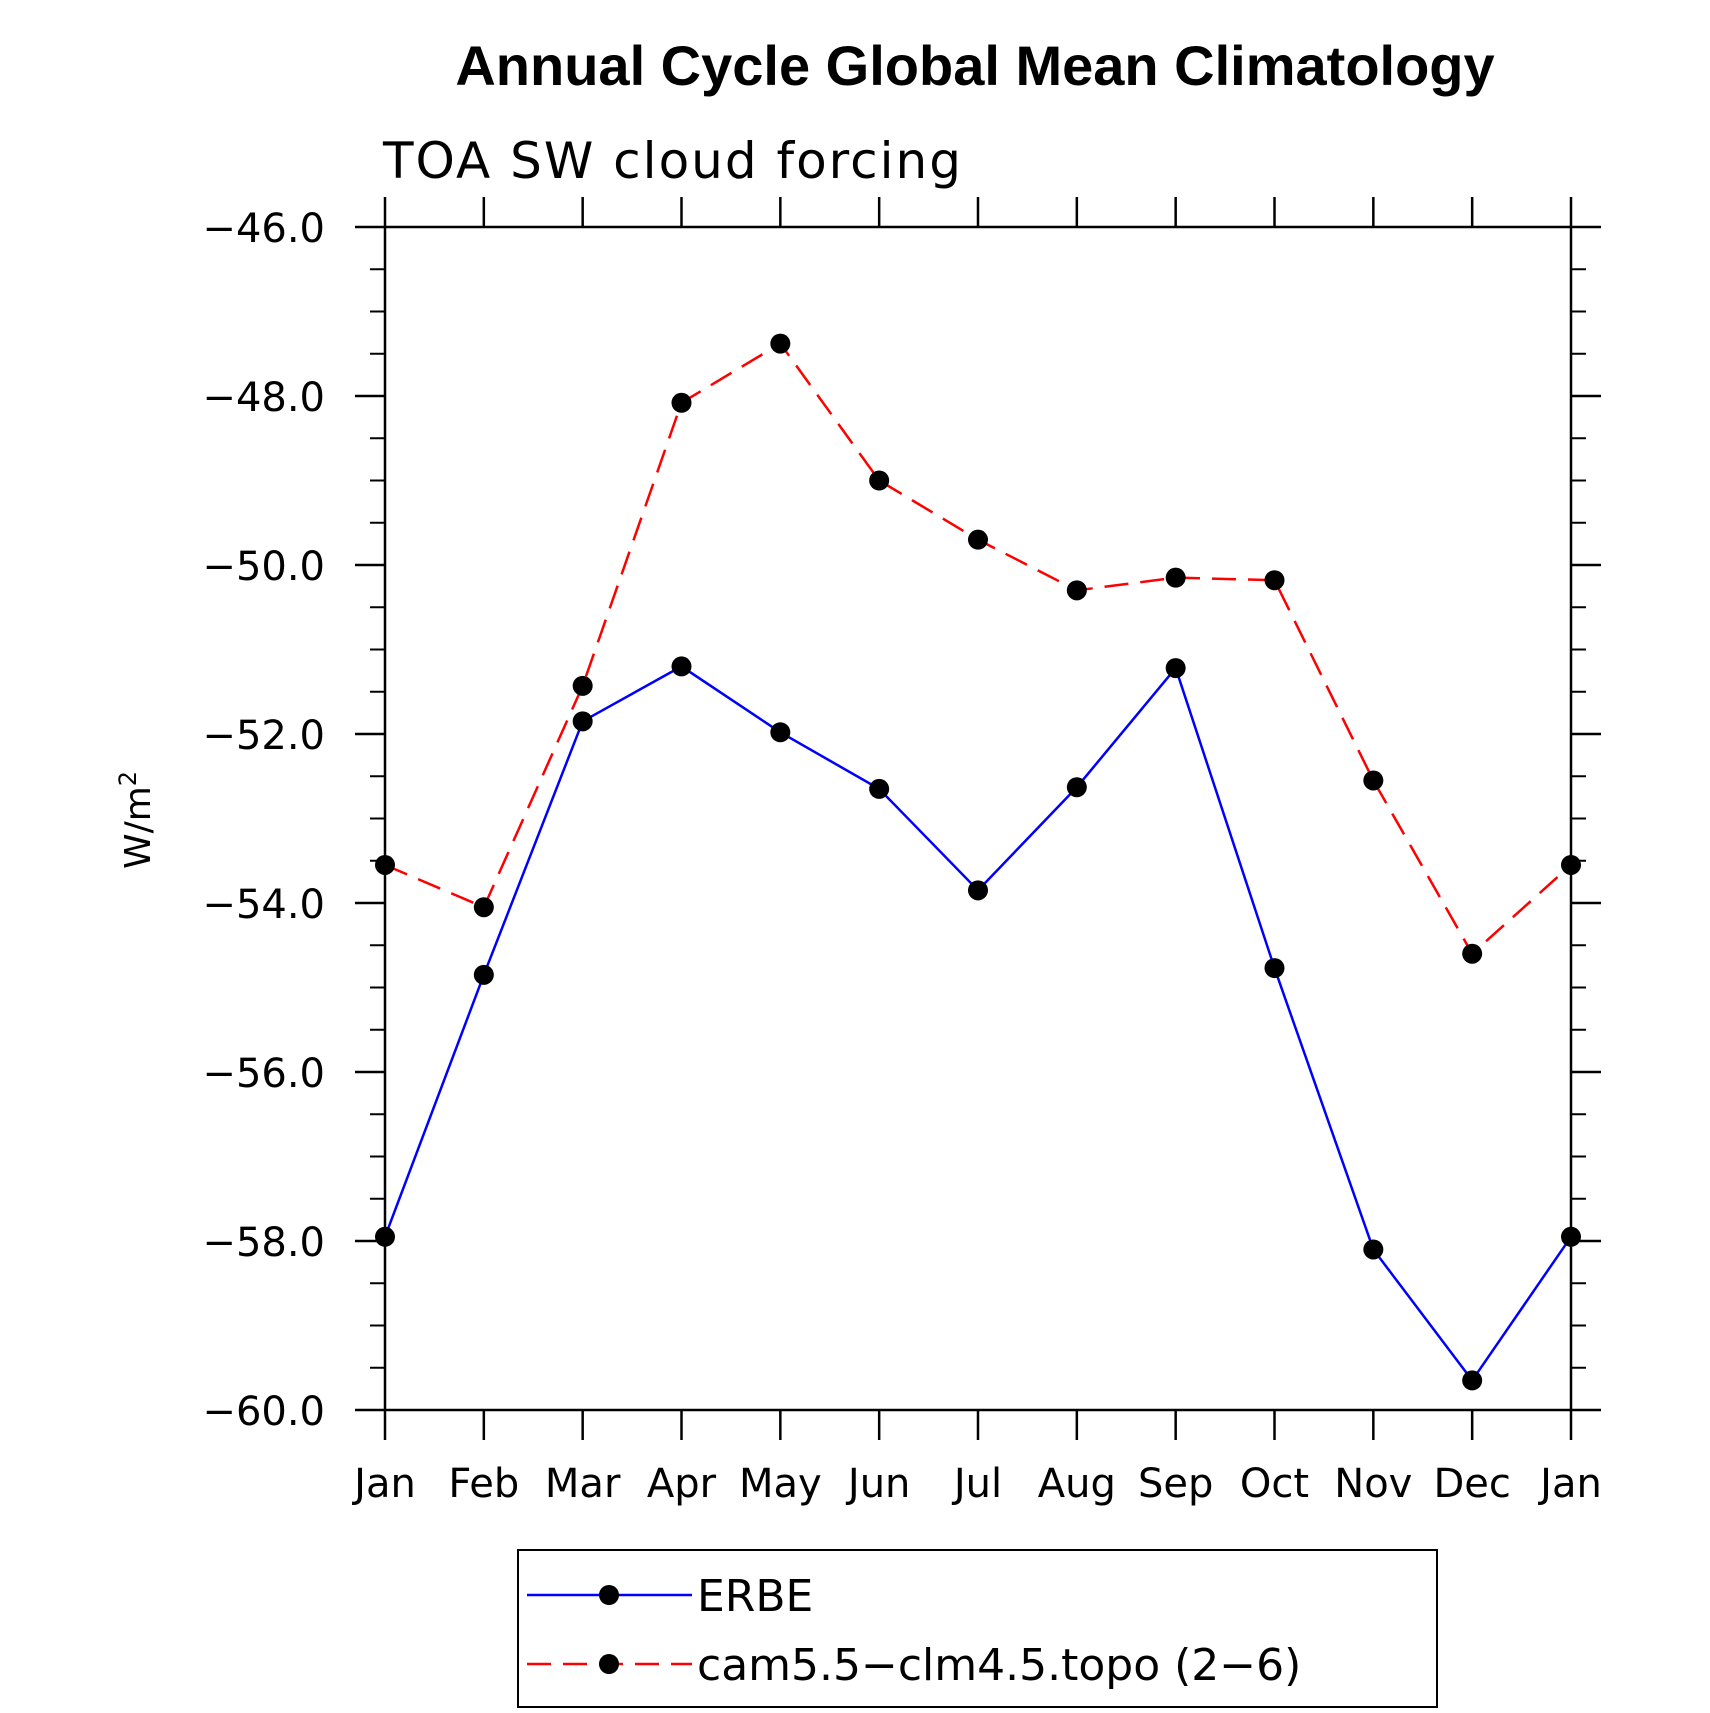 This screenshot has width=1710, height=1713. I want to click on y-axis-label-exponent: 2, so click(128, 778).